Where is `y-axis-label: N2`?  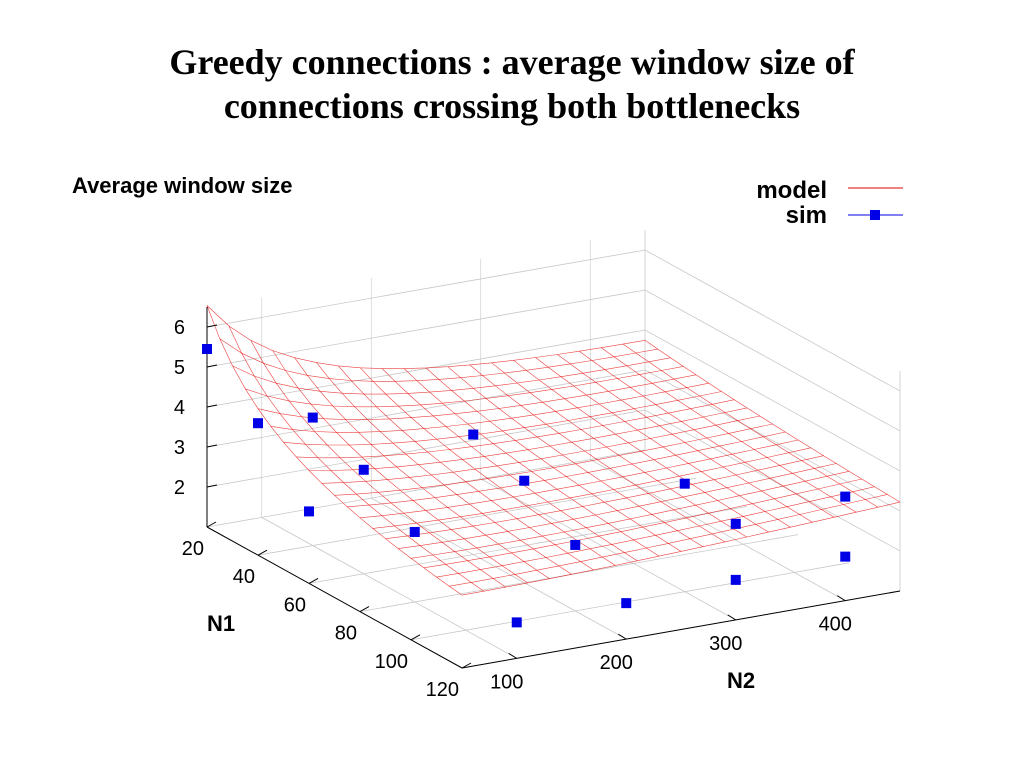
y-axis-label: N2 is located at coordinates (741, 680).